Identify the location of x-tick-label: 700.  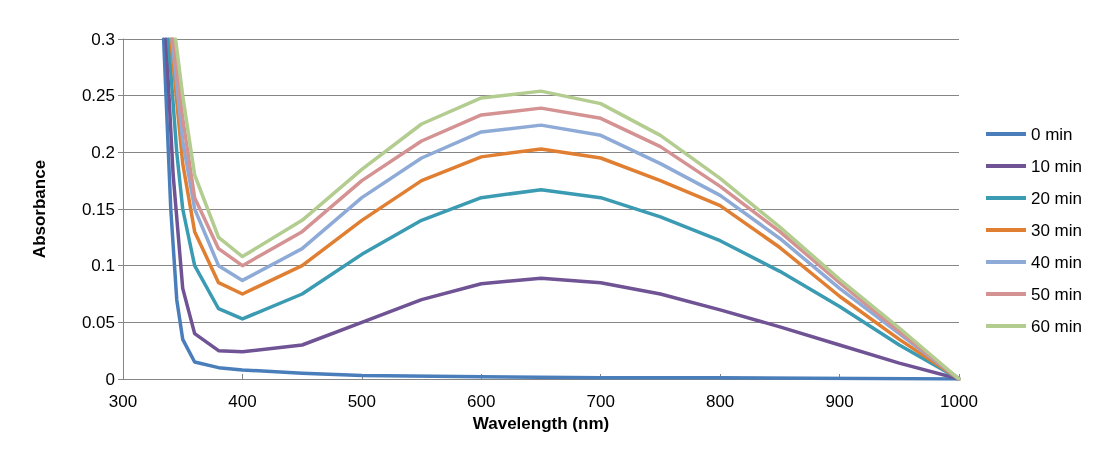
(600, 401).